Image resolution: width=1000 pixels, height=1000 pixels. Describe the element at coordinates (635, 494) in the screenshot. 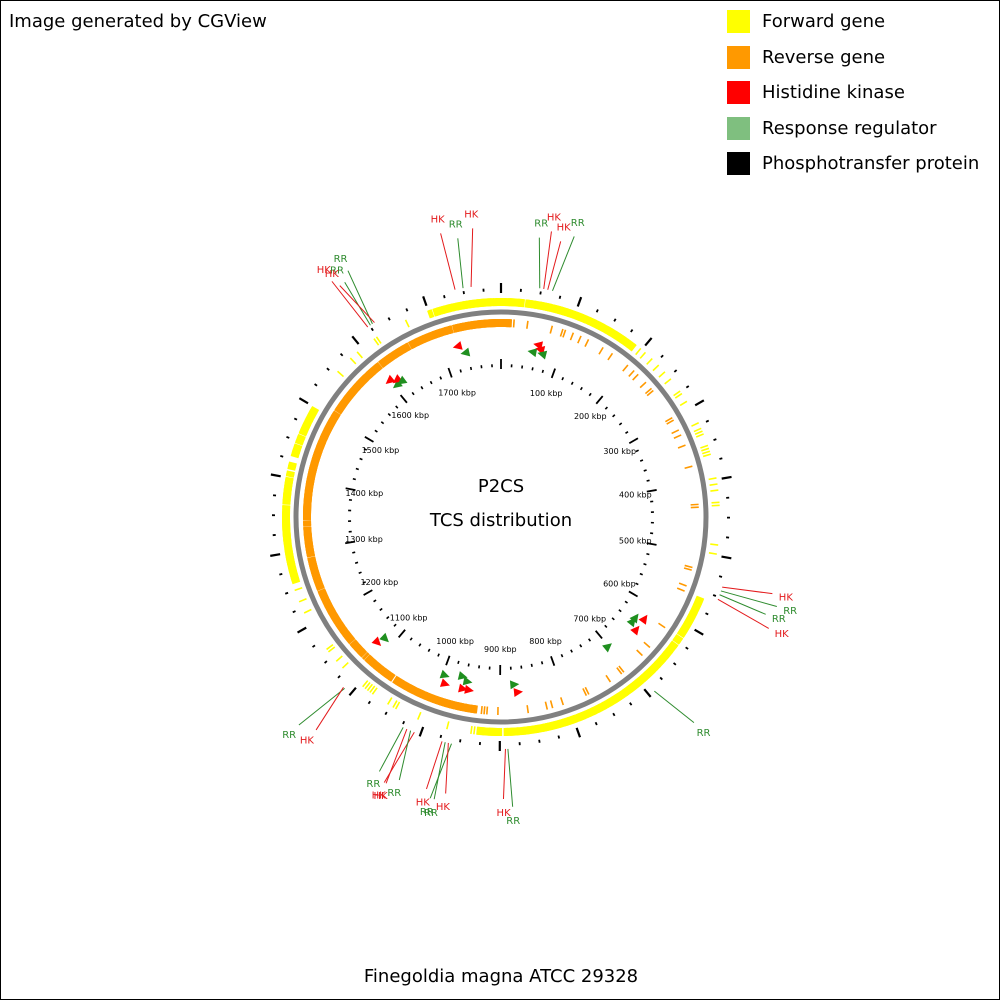

I see `kbp-tick-label: 400 kbp` at that location.